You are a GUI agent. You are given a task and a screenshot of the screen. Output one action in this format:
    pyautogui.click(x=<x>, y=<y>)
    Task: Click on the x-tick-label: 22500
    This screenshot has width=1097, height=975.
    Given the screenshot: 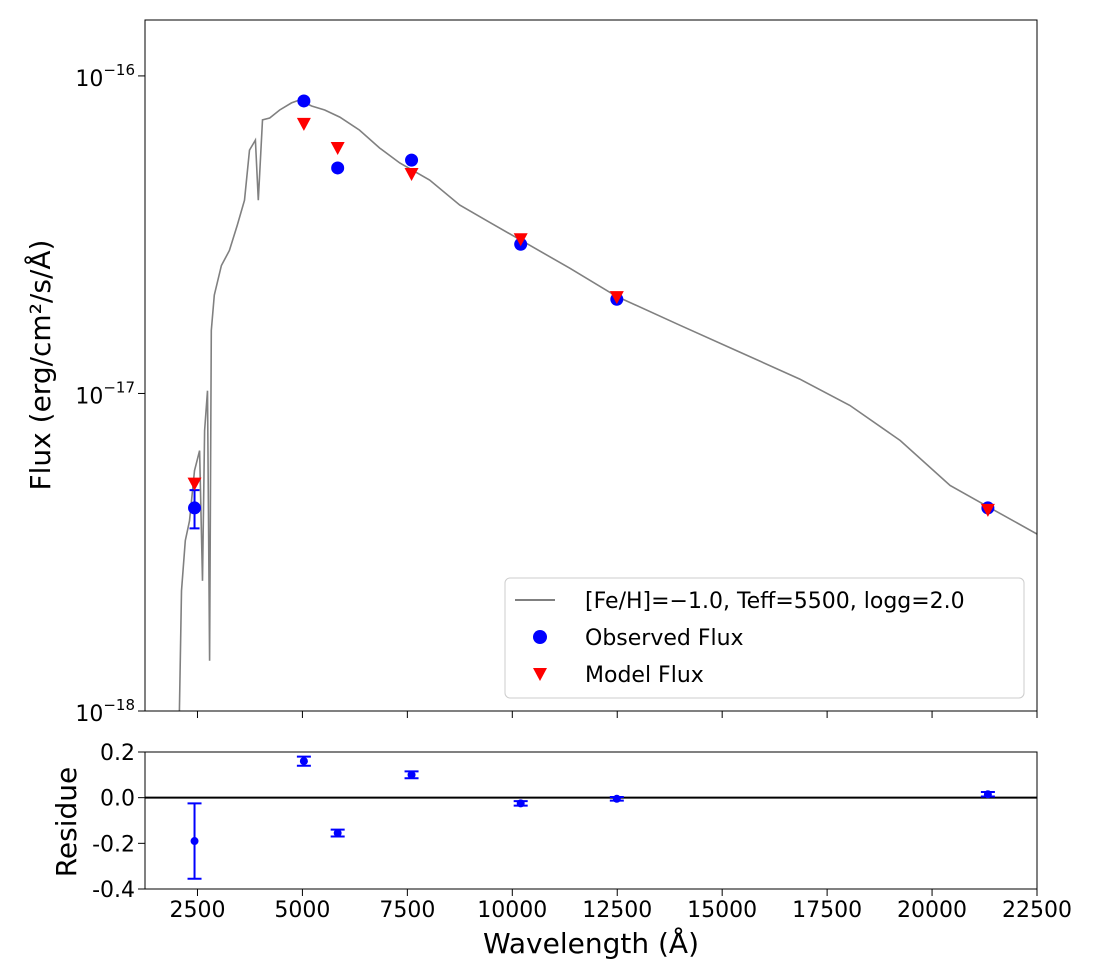 What is the action you would take?
    pyautogui.click(x=1037, y=910)
    